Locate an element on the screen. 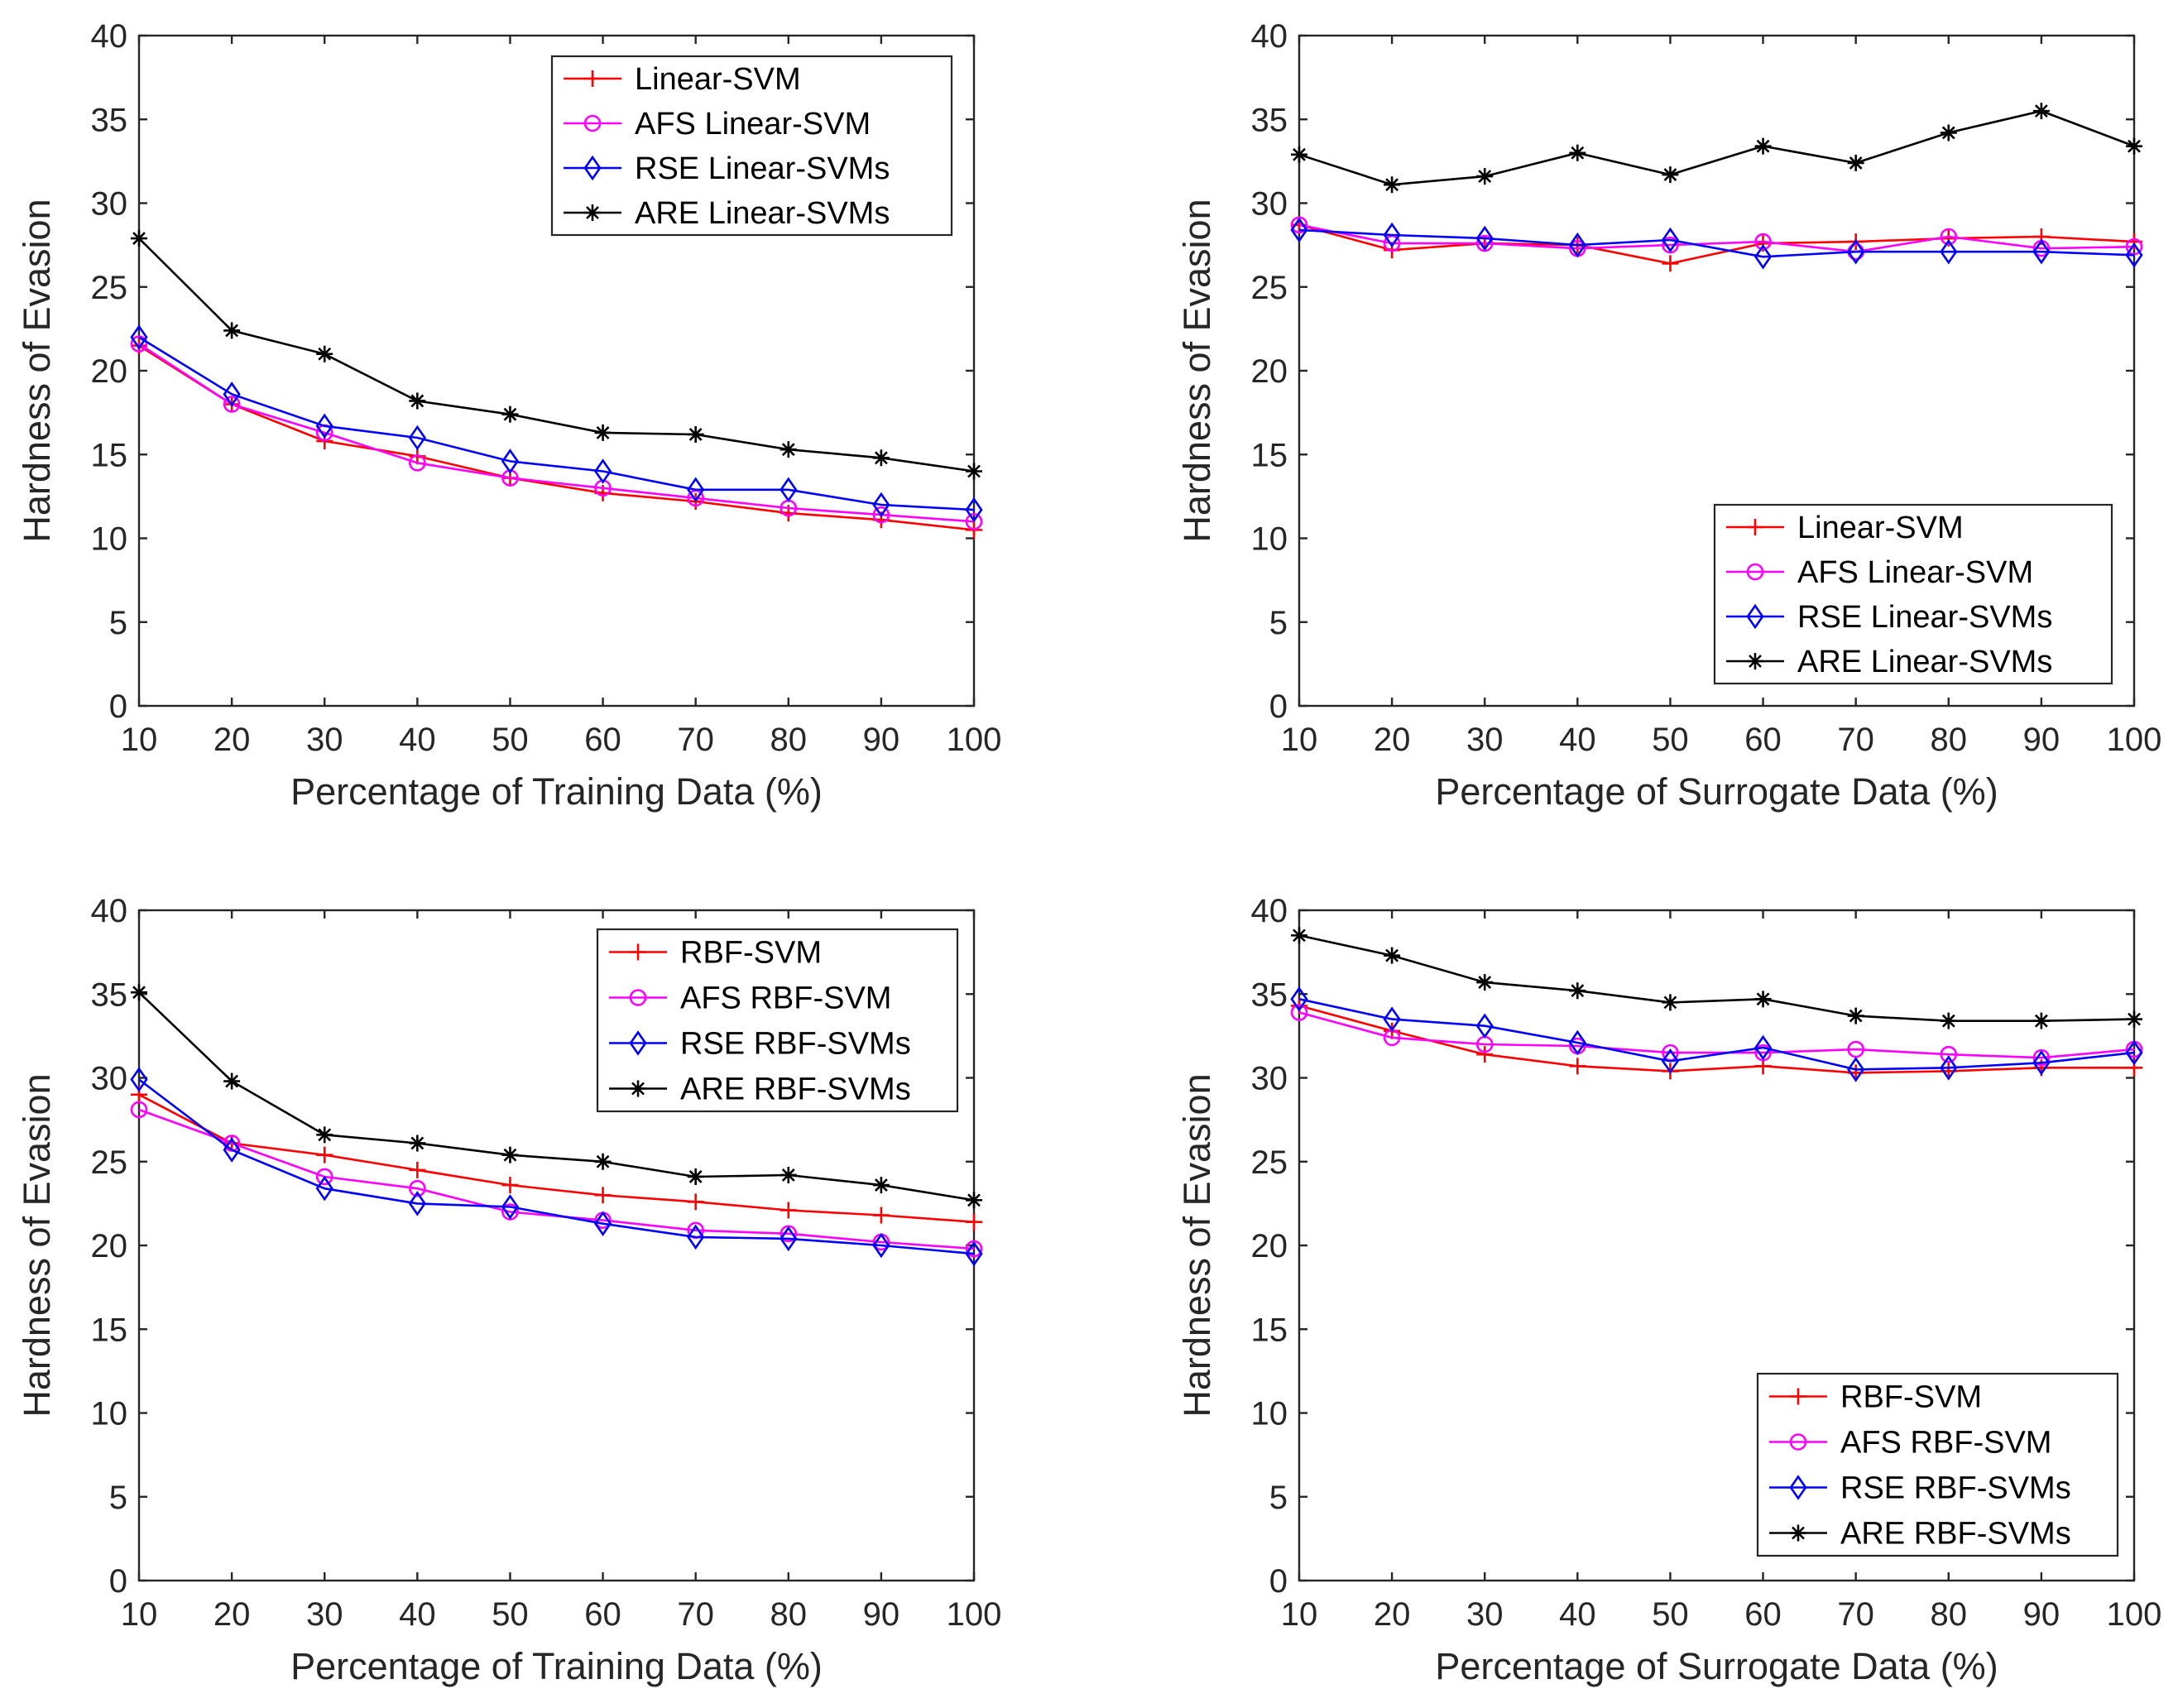  x-tick-label: 80 is located at coordinates (789, 740).